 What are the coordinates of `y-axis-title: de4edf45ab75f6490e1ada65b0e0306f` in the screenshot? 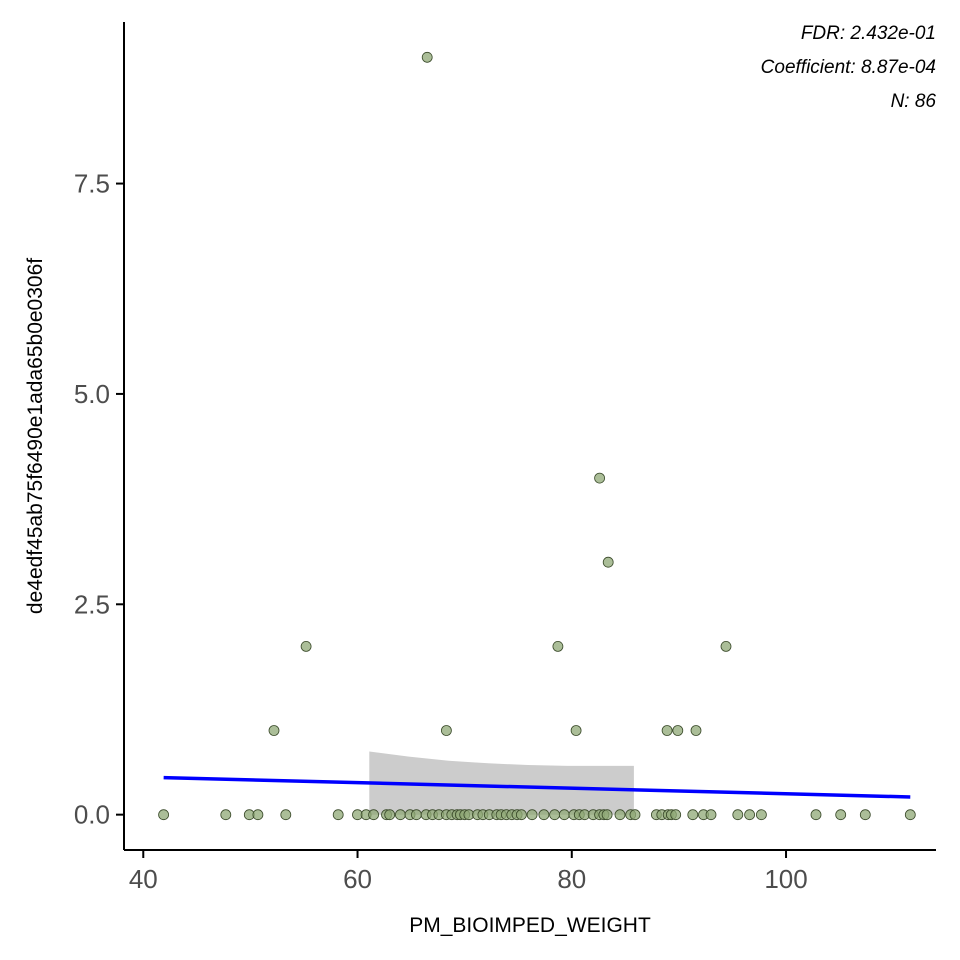 It's located at (35, 436).